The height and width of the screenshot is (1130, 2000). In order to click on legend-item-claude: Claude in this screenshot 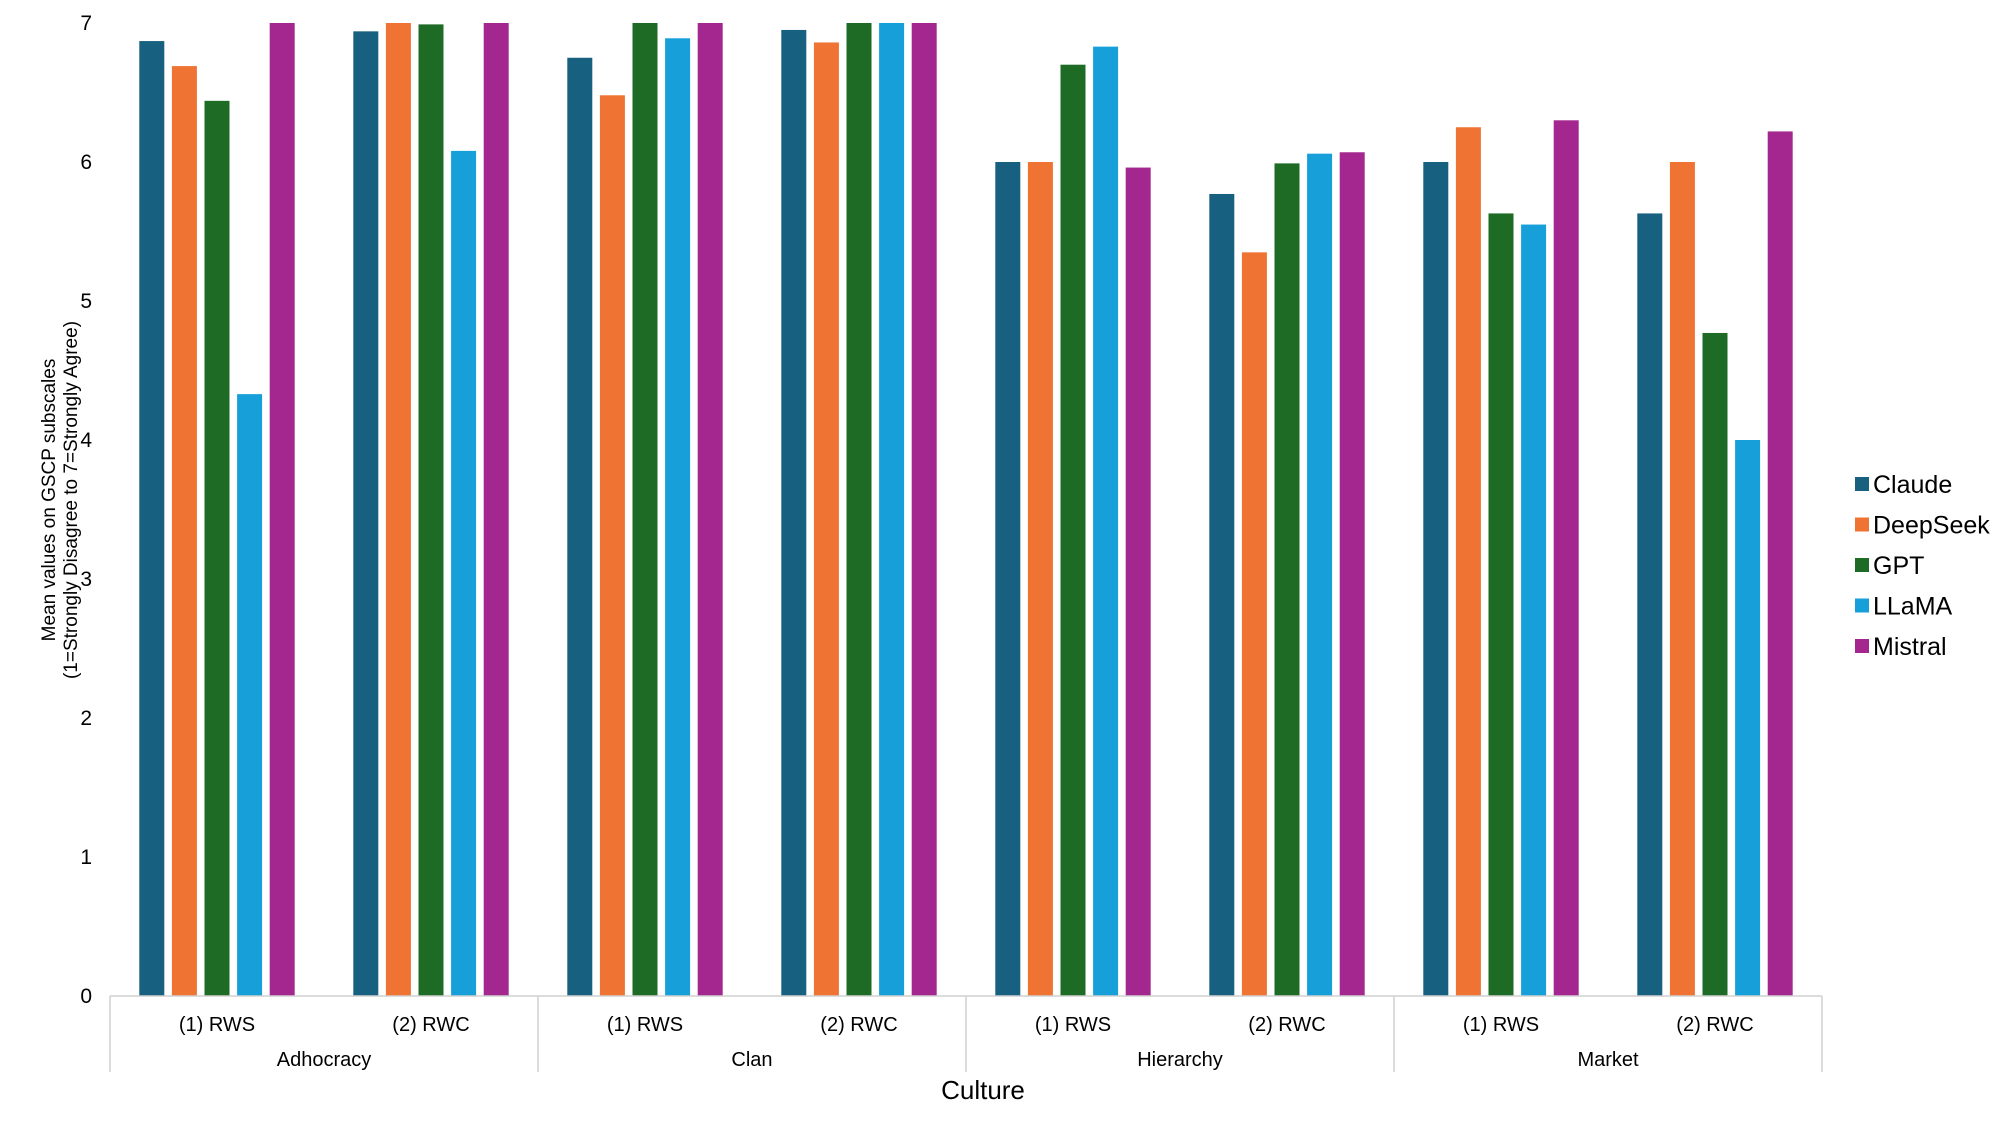, I will do `click(1903, 485)`.